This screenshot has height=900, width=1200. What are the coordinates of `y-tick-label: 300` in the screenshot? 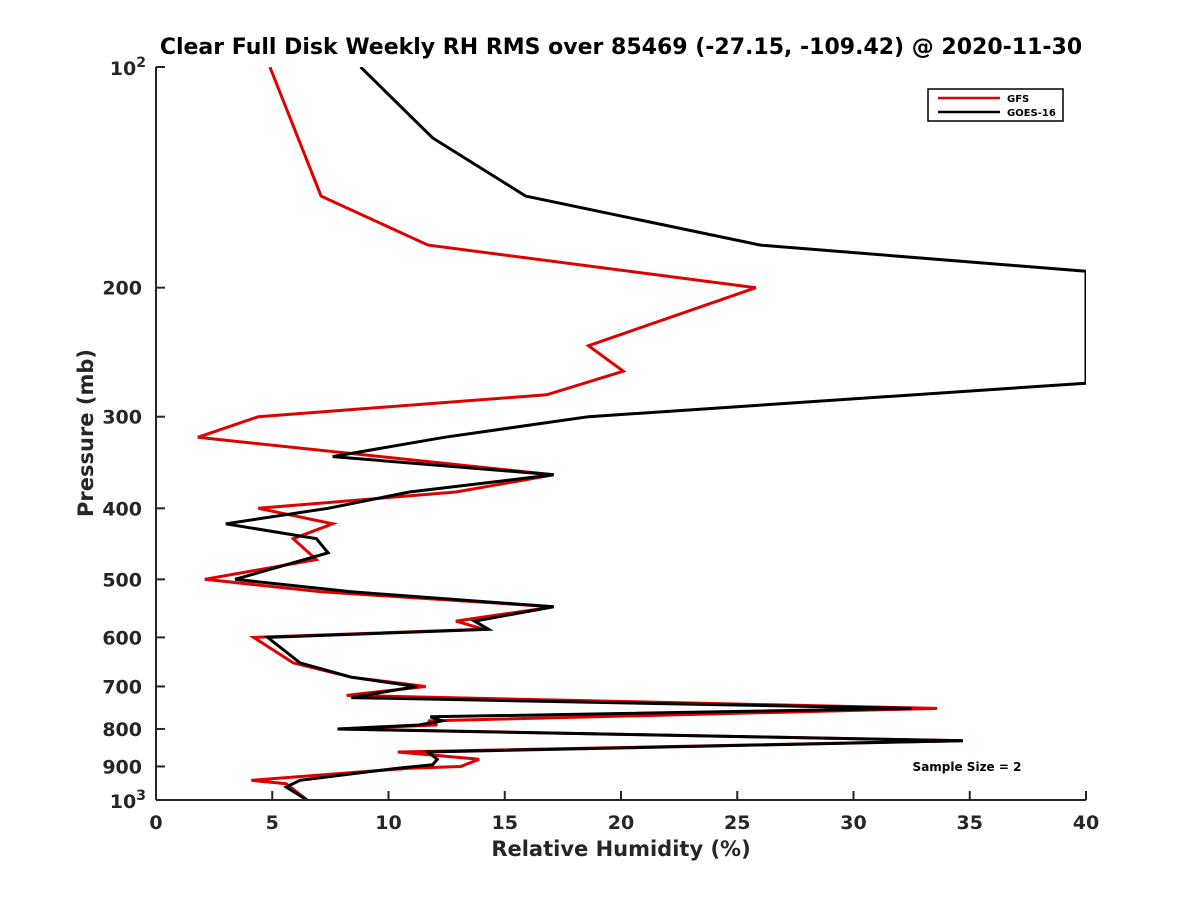 It's located at (122, 418).